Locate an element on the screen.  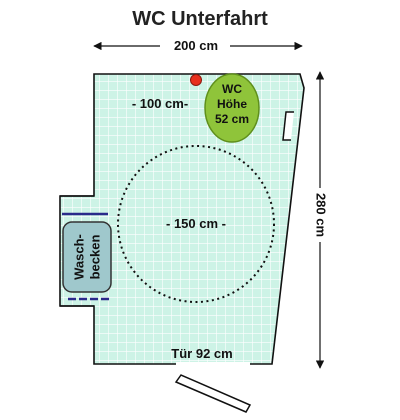
wc-label-line3: 52 cm is located at coordinates (232, 119).